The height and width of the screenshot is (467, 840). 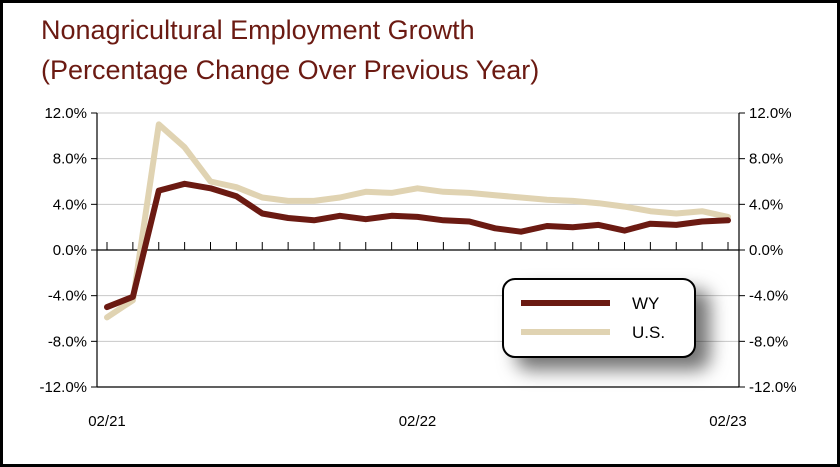 What do you see at coordinates (67, 341) in the screenshot?
I see `y-tick-label-left: -8.0%` at bounding box center [67, 341].